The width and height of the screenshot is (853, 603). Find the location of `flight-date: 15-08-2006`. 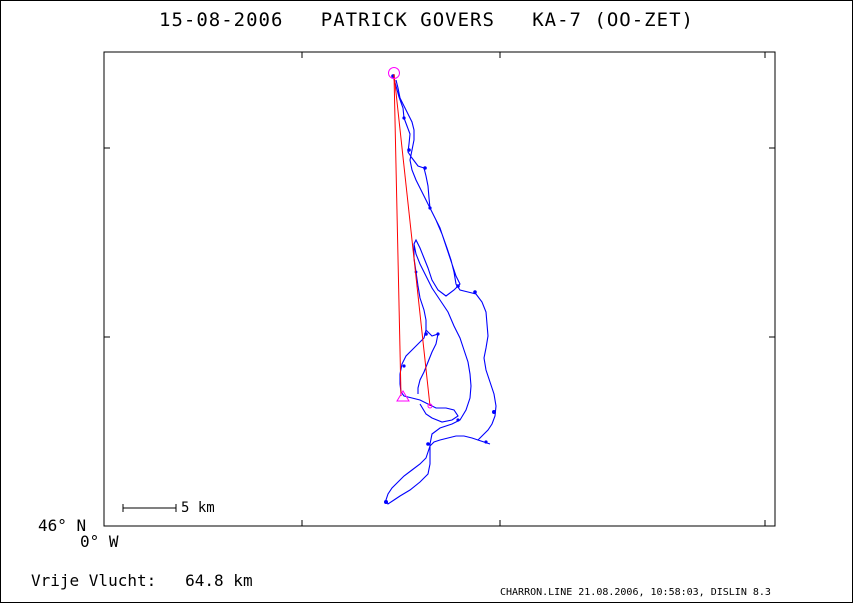

flight-date: 15-08-2006 is located at coordinates (221, 20).